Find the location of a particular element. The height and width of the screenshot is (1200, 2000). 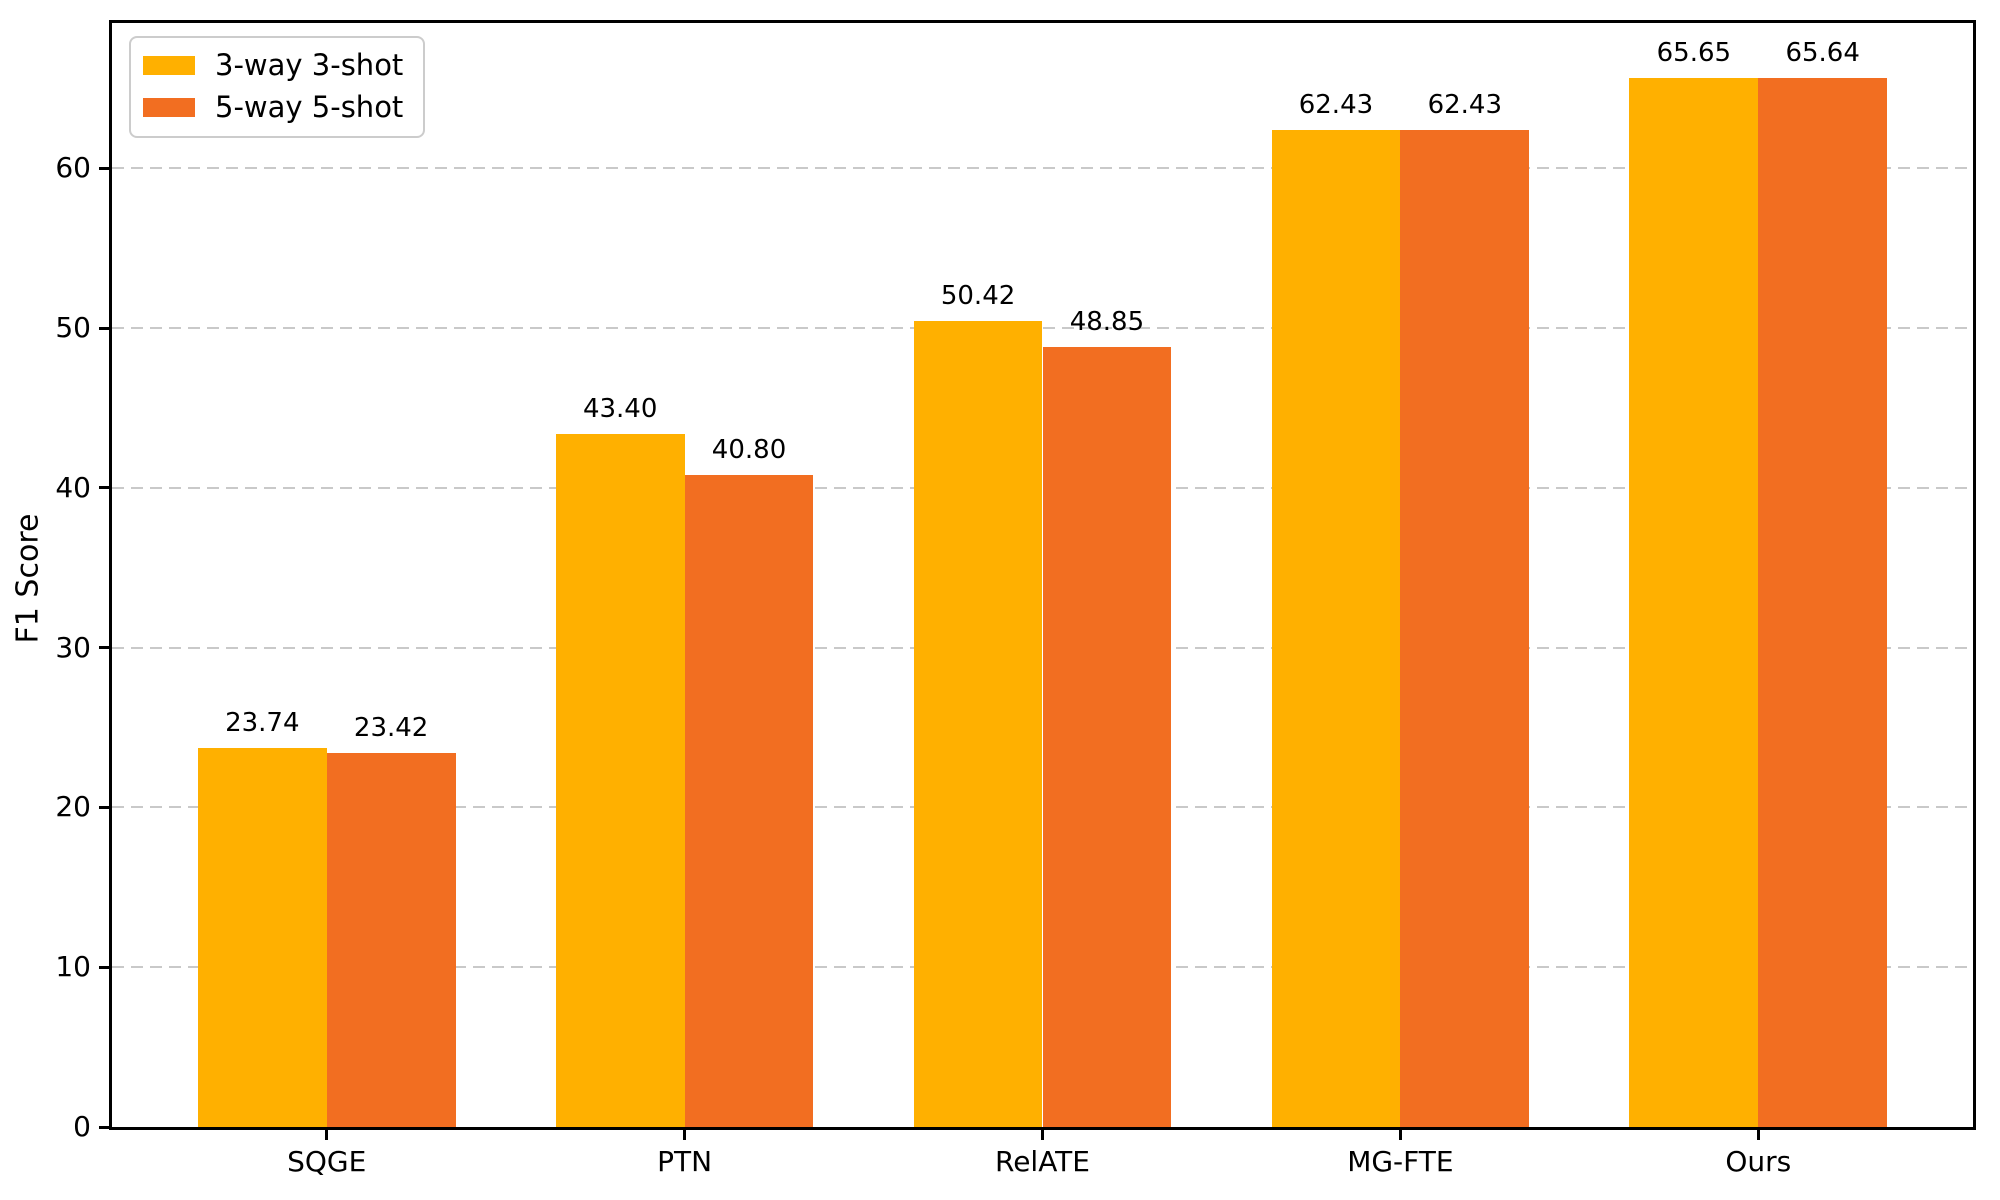

legend-label-3-way-3-shot: 3-way 3-shot is located at coordinates (309, 65).